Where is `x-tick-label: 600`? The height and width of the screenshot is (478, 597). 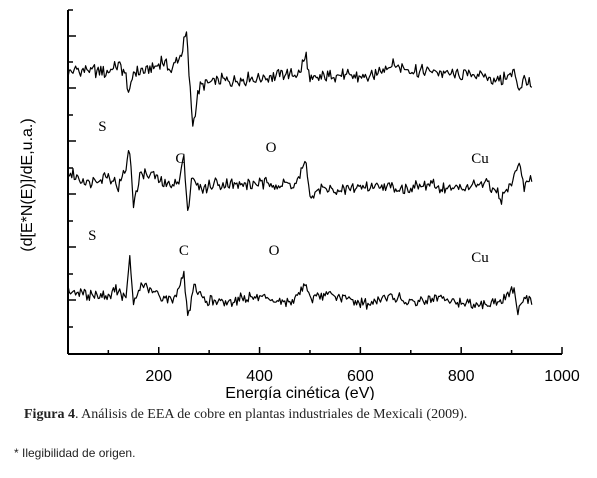
x-tick-label: 600 is located at coordinates (360, 376).